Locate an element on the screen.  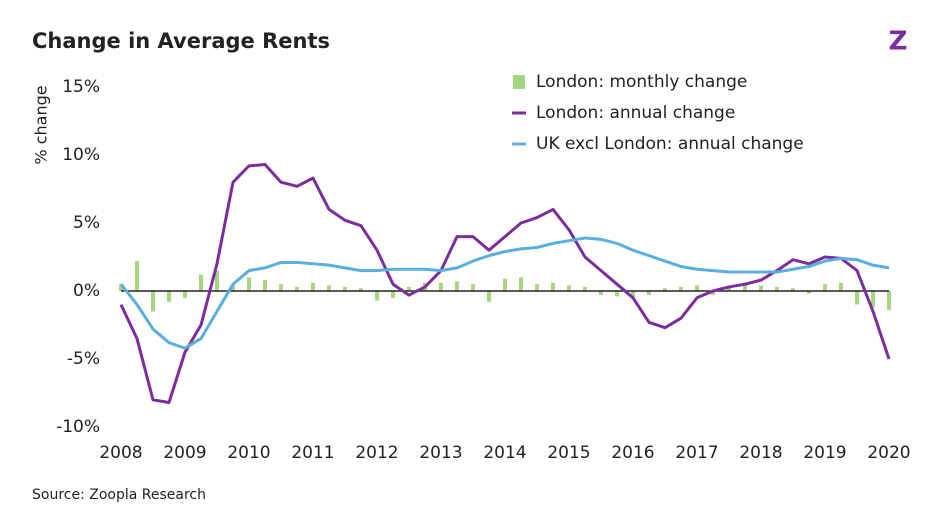
x-tick-label: 2015 is located at coordinates (568, 453).